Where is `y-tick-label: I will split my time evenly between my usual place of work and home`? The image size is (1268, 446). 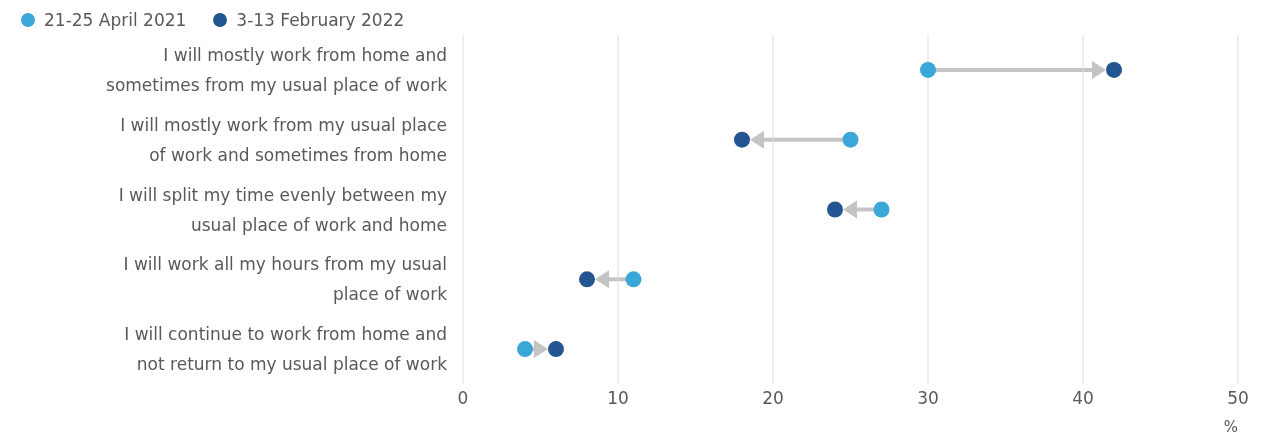 y-tick-label: I will split my time evenly between my usual place of work and home is located at coordinates (282, 209).